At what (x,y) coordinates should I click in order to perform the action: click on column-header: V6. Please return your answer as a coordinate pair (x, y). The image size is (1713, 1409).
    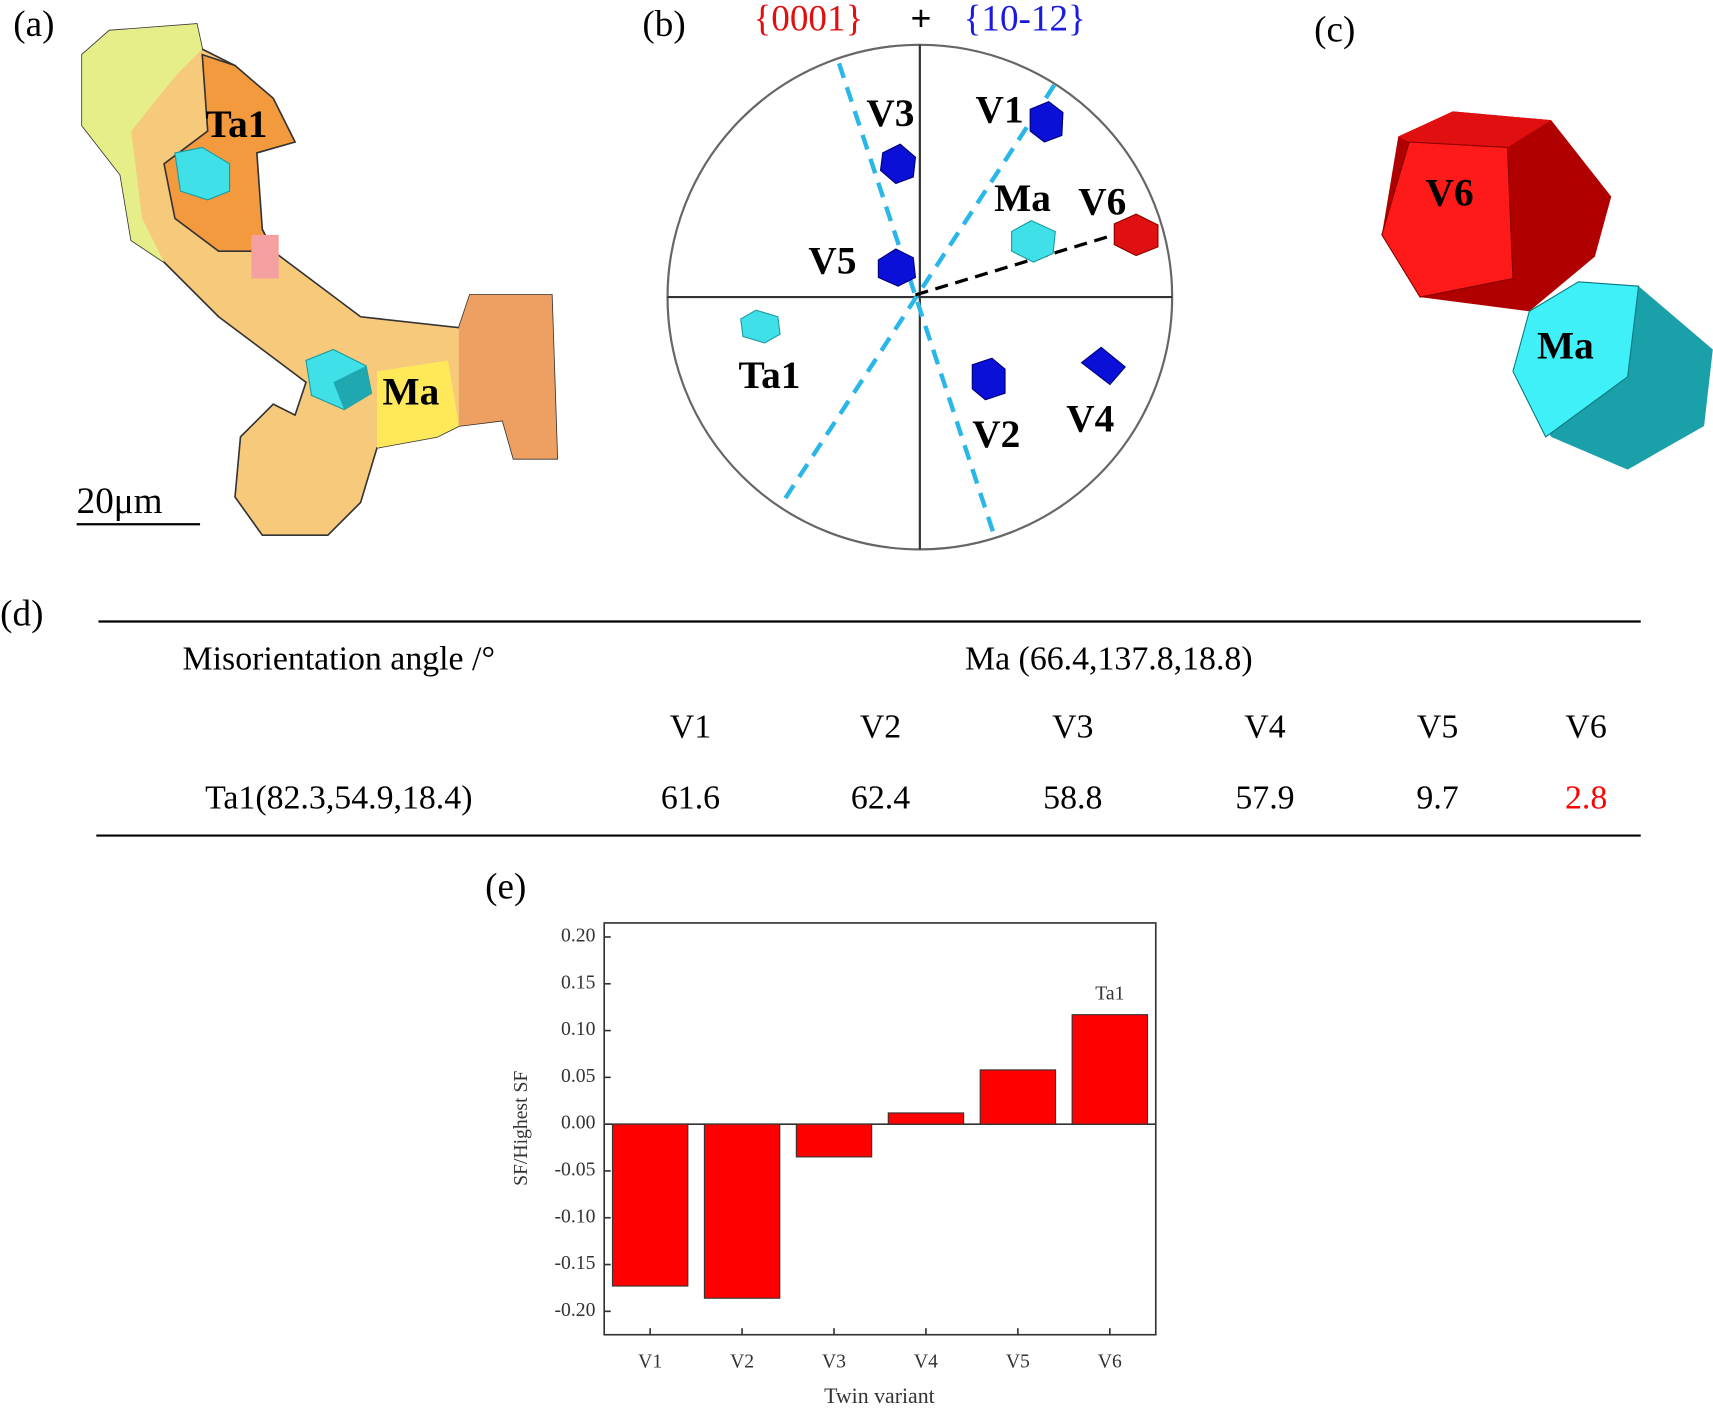
    Looking at the image, I should click on (1585, 726).